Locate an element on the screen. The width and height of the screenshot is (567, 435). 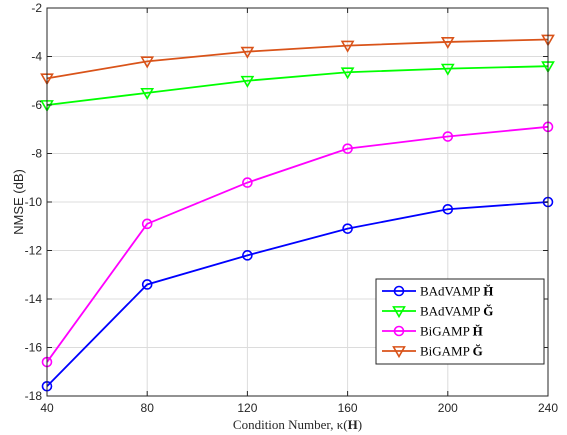
legend-entry: BAdVAMP H̆ is located at coordinates (437, 291).